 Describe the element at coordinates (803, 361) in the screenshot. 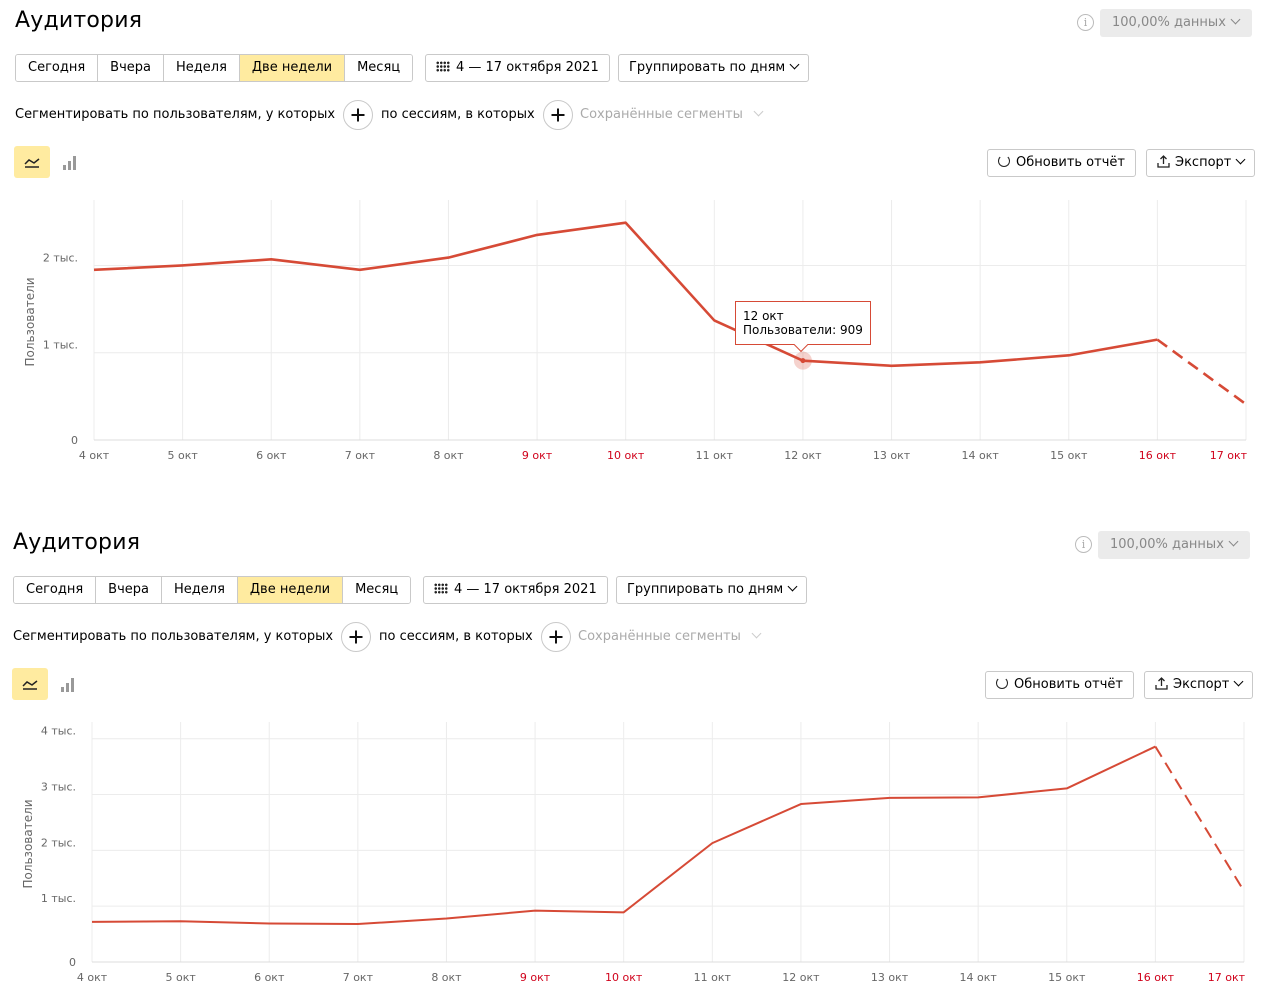

I see `highlight-point` at that location.